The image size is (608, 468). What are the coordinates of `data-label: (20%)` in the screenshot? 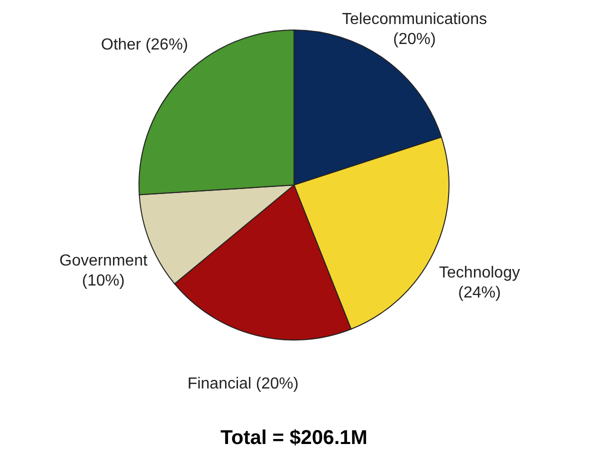 It's located at (414, 39).